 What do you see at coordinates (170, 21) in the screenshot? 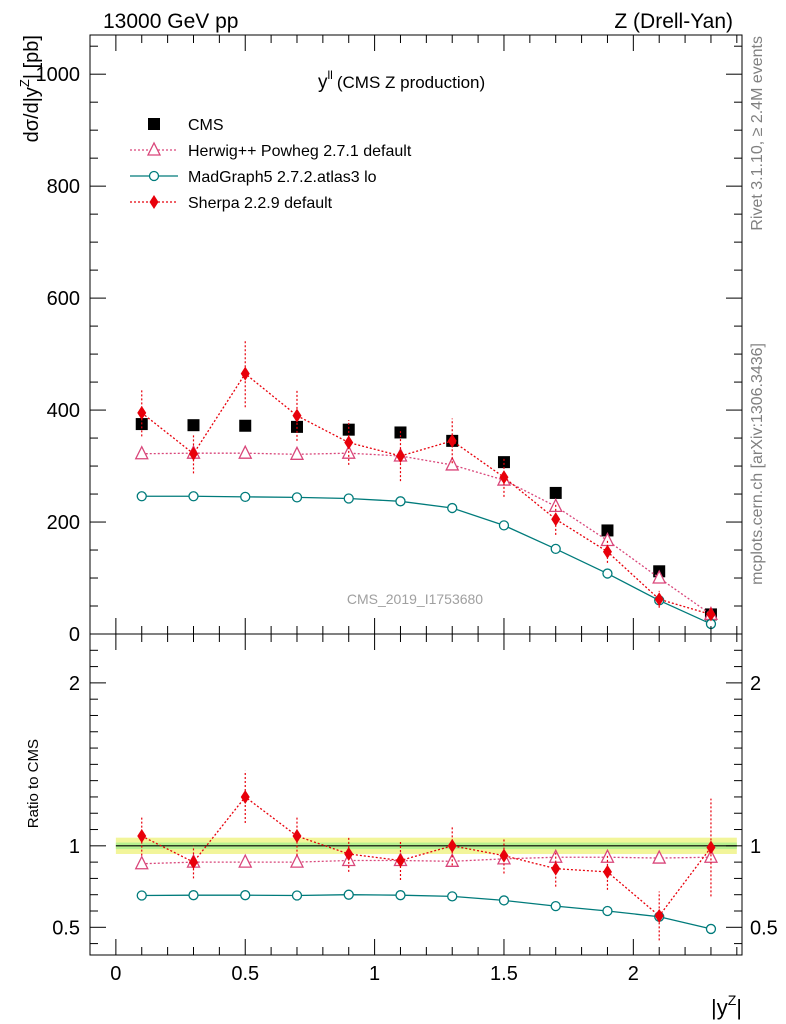
I see `header-left-energy: 13000 GeV pp` at bounding box center [170, 21].